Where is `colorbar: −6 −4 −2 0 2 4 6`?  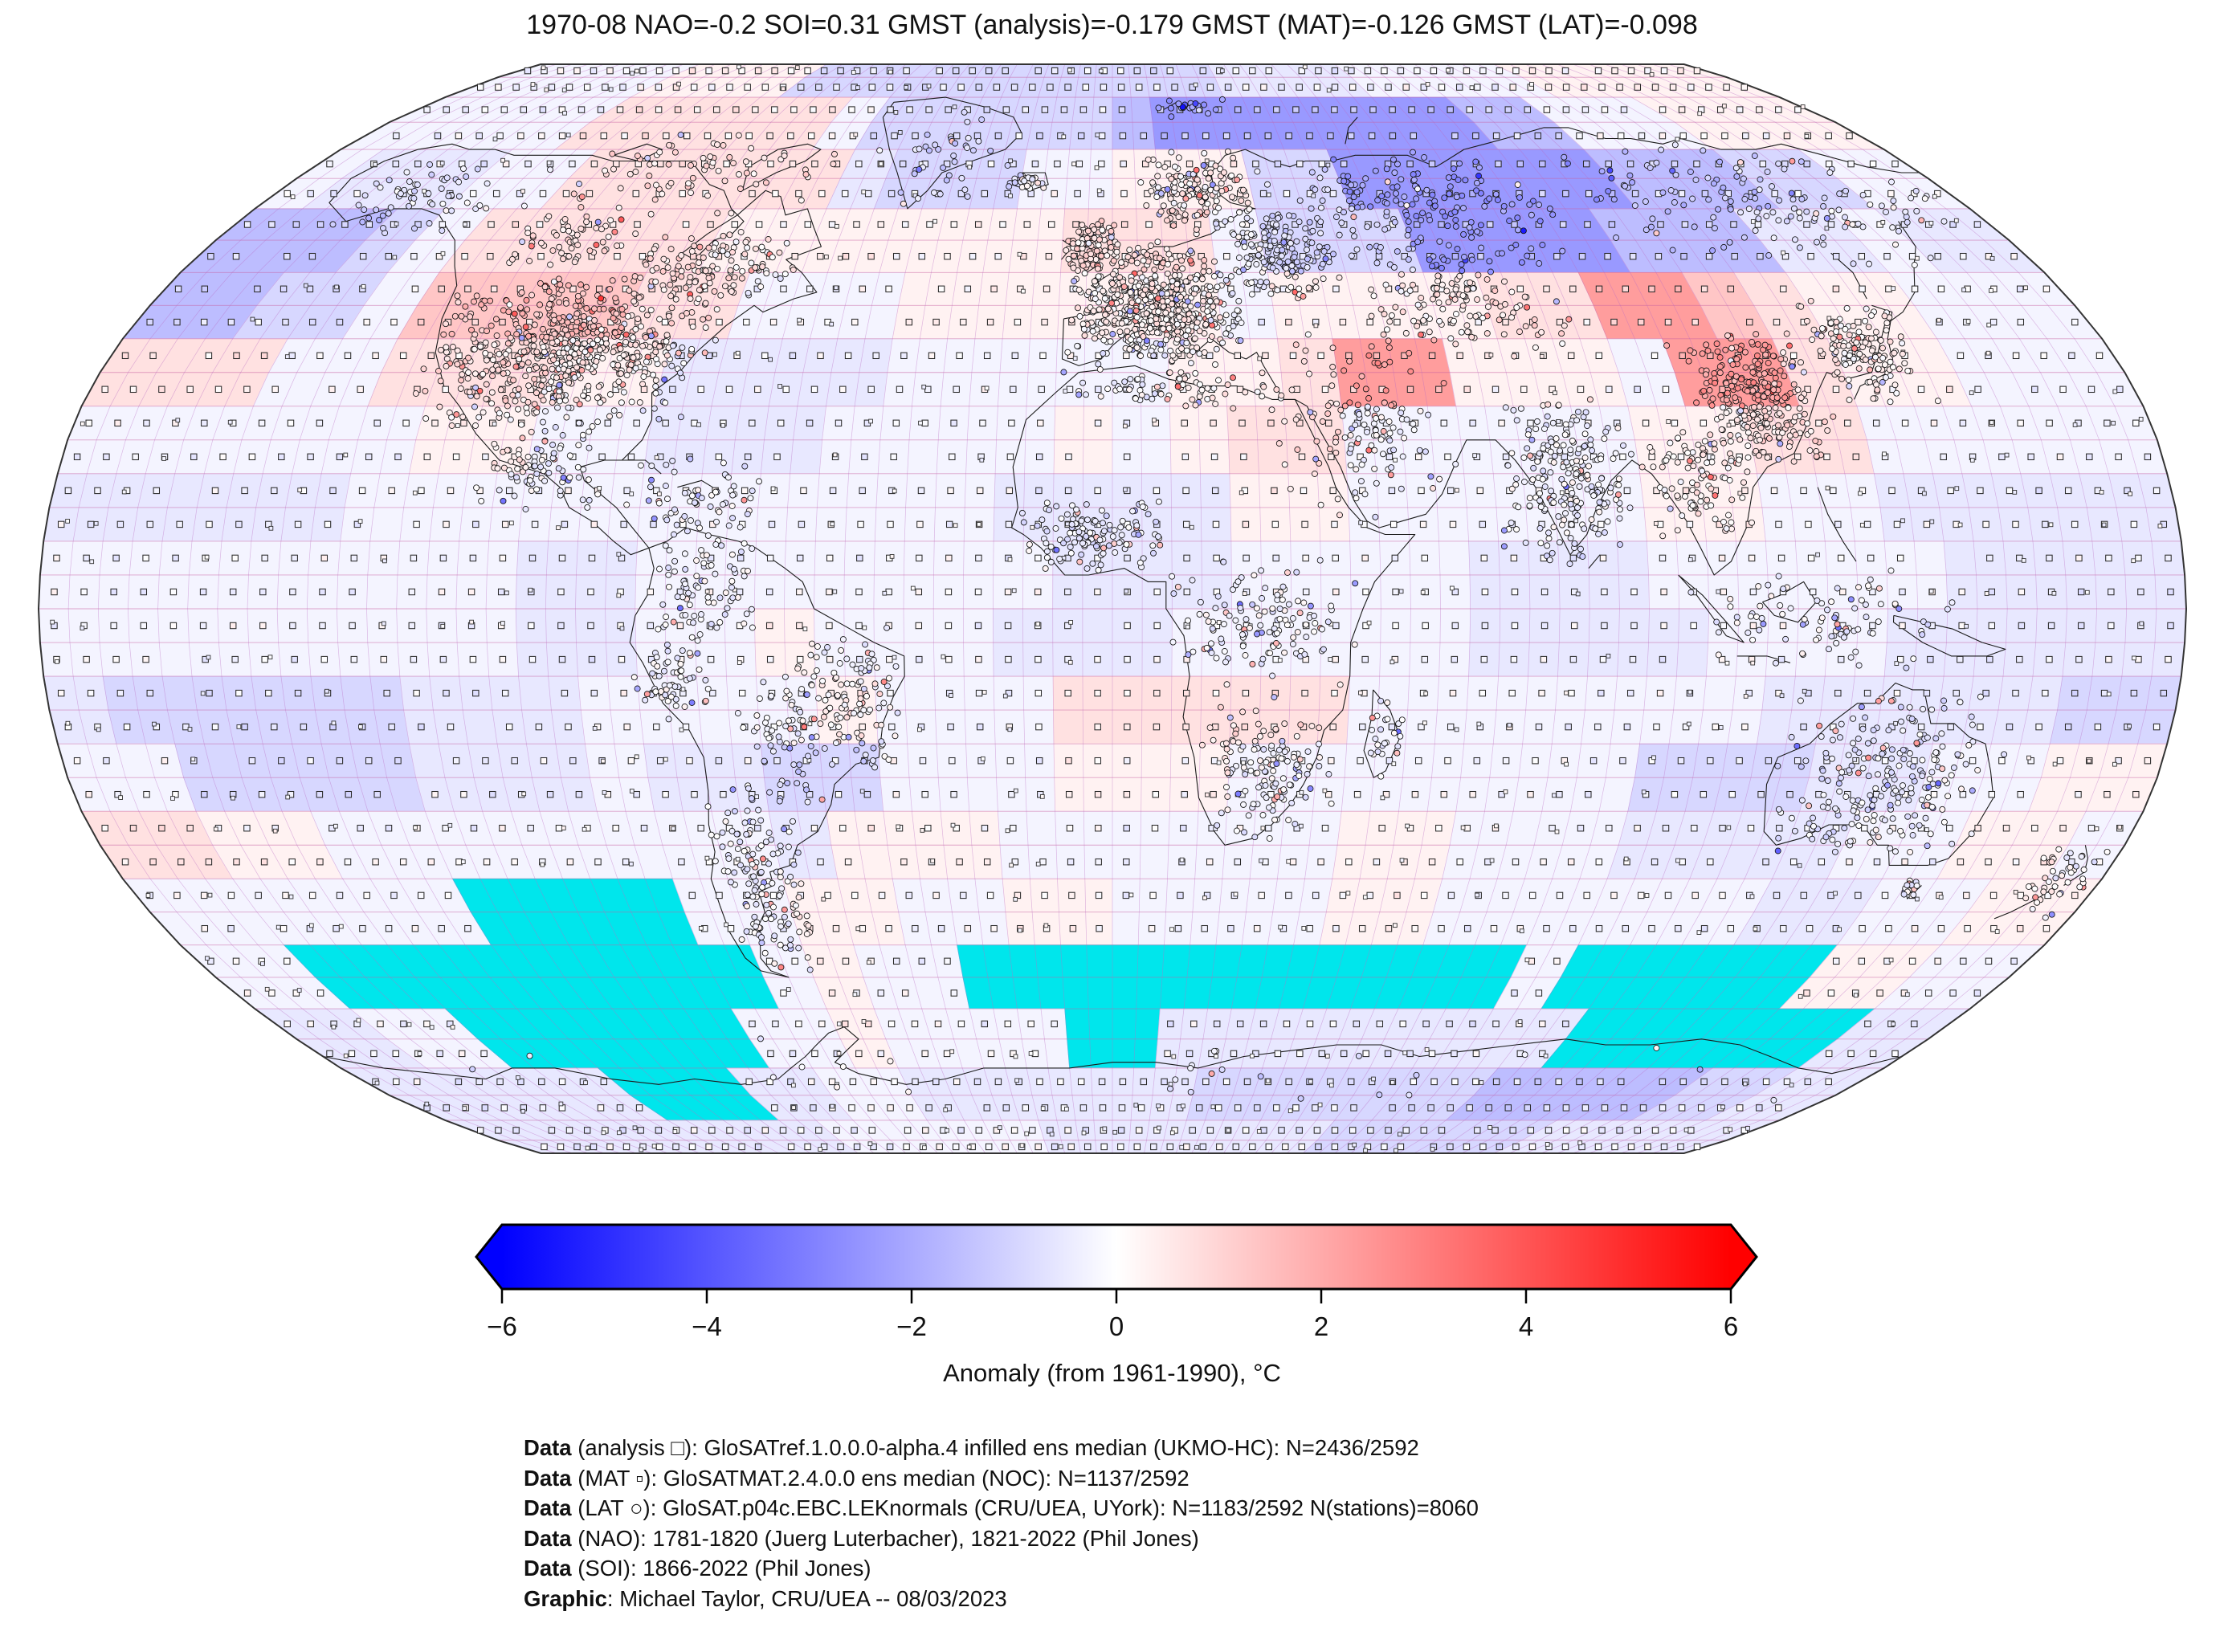 colorbar: −6 −4 −2 0 2 4 6 is located at coordinates (1116, 1282).